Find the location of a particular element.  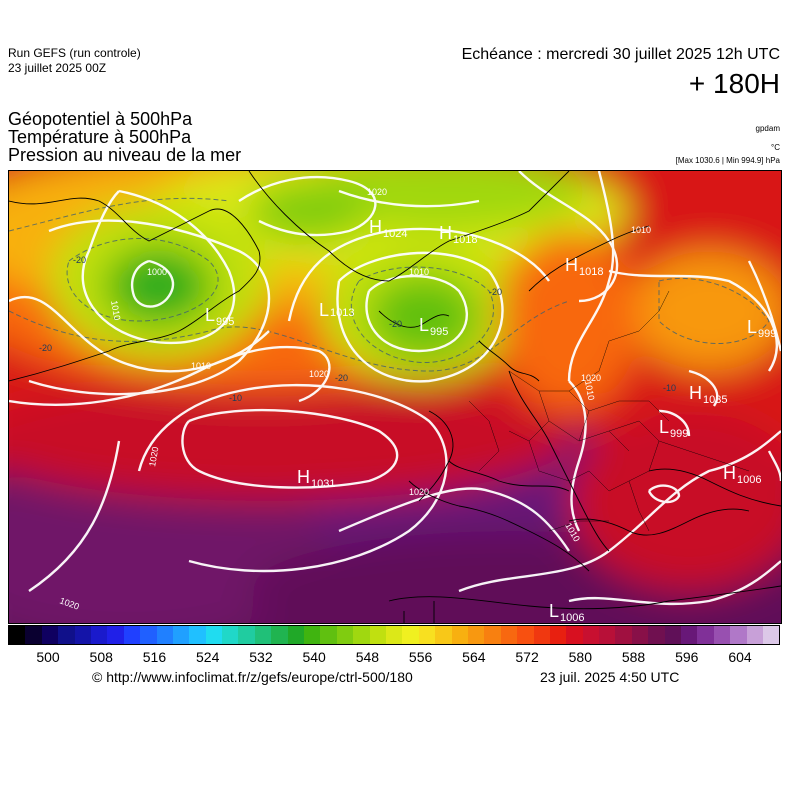

color-scale-tick: 540 is located at coordinates (314, 657).